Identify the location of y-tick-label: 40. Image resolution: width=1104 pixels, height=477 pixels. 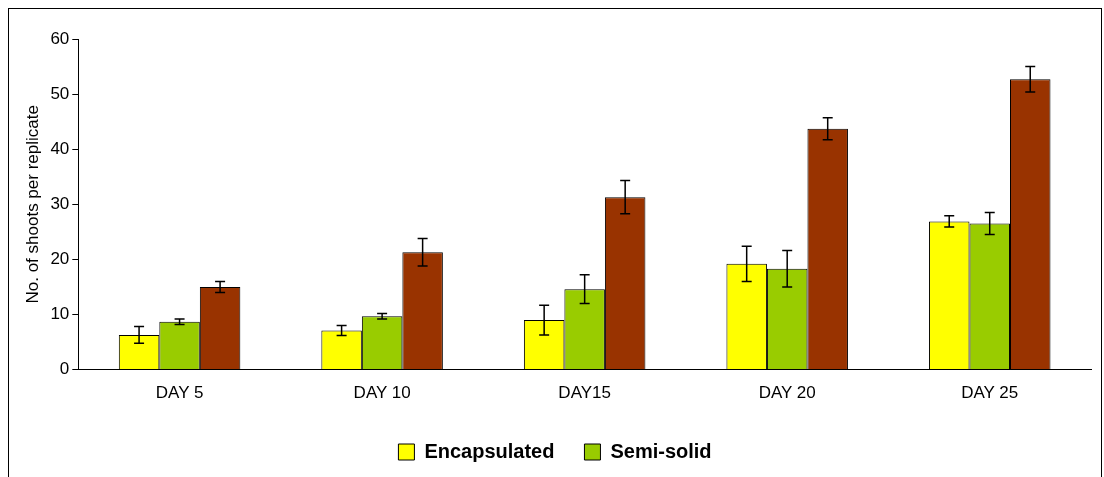
(60, 148).